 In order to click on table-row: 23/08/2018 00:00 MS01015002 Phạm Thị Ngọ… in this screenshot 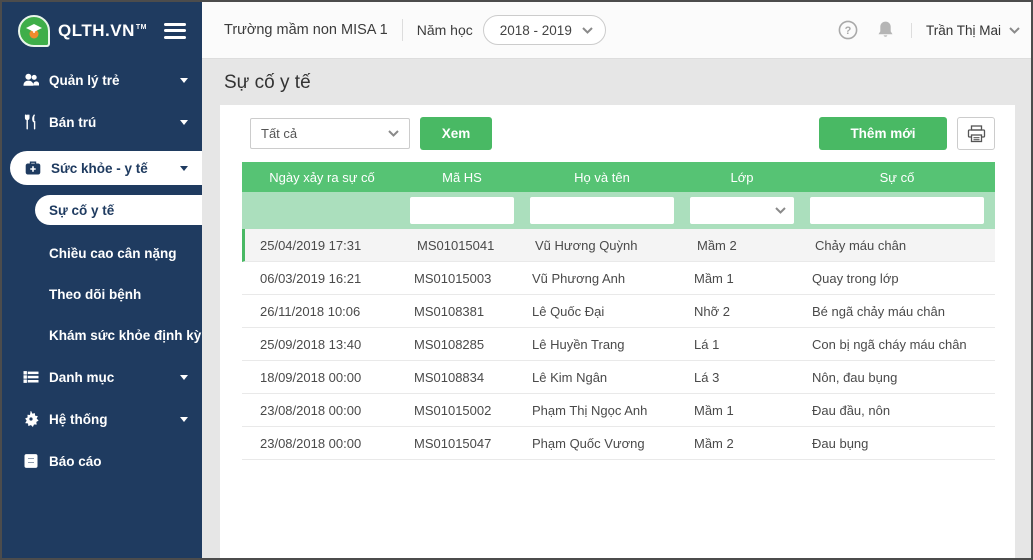, I will do `click(618, 410)`.